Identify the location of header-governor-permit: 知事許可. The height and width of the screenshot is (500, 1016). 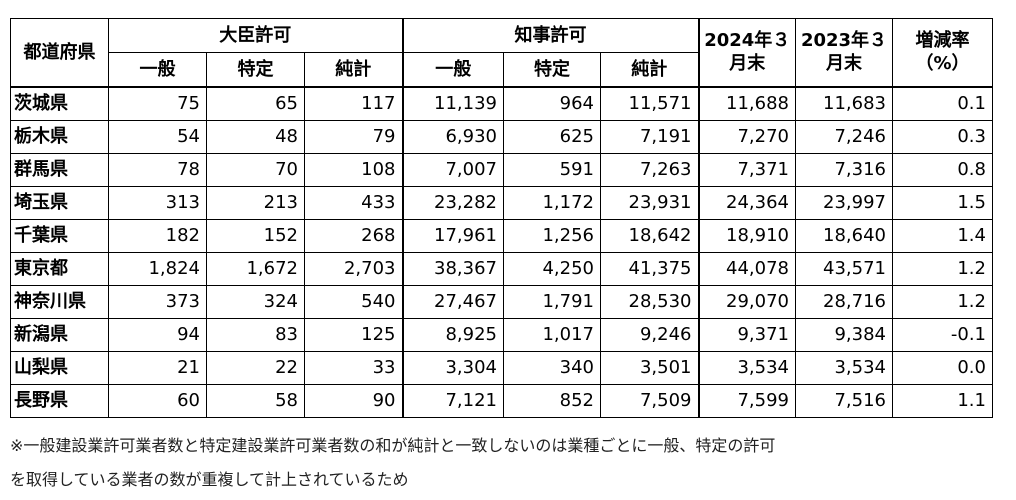
(550, 35).